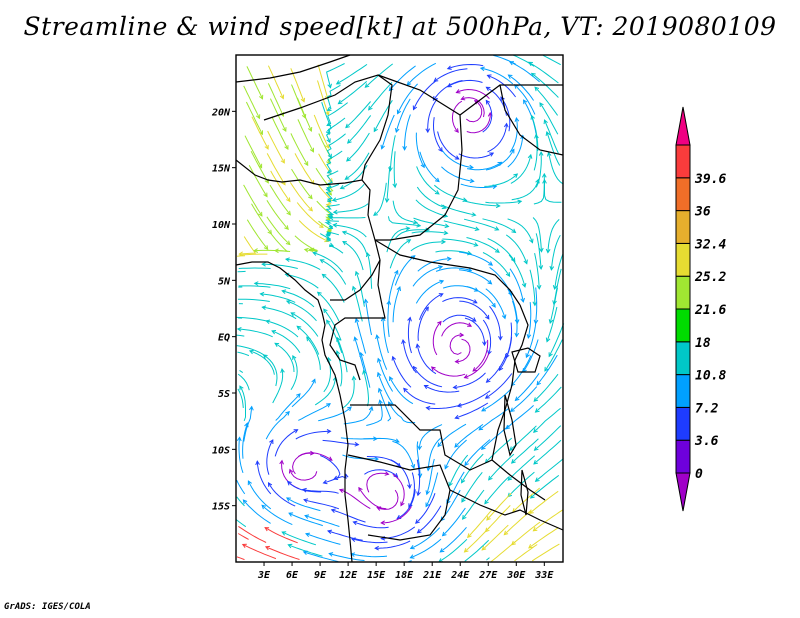 The height and width of the screenshot is (618, 800). What do you see at coordinates (264, 575) in the screenshot?
I see `lon-tick-label: 3E` at bounding box center [264, 575].